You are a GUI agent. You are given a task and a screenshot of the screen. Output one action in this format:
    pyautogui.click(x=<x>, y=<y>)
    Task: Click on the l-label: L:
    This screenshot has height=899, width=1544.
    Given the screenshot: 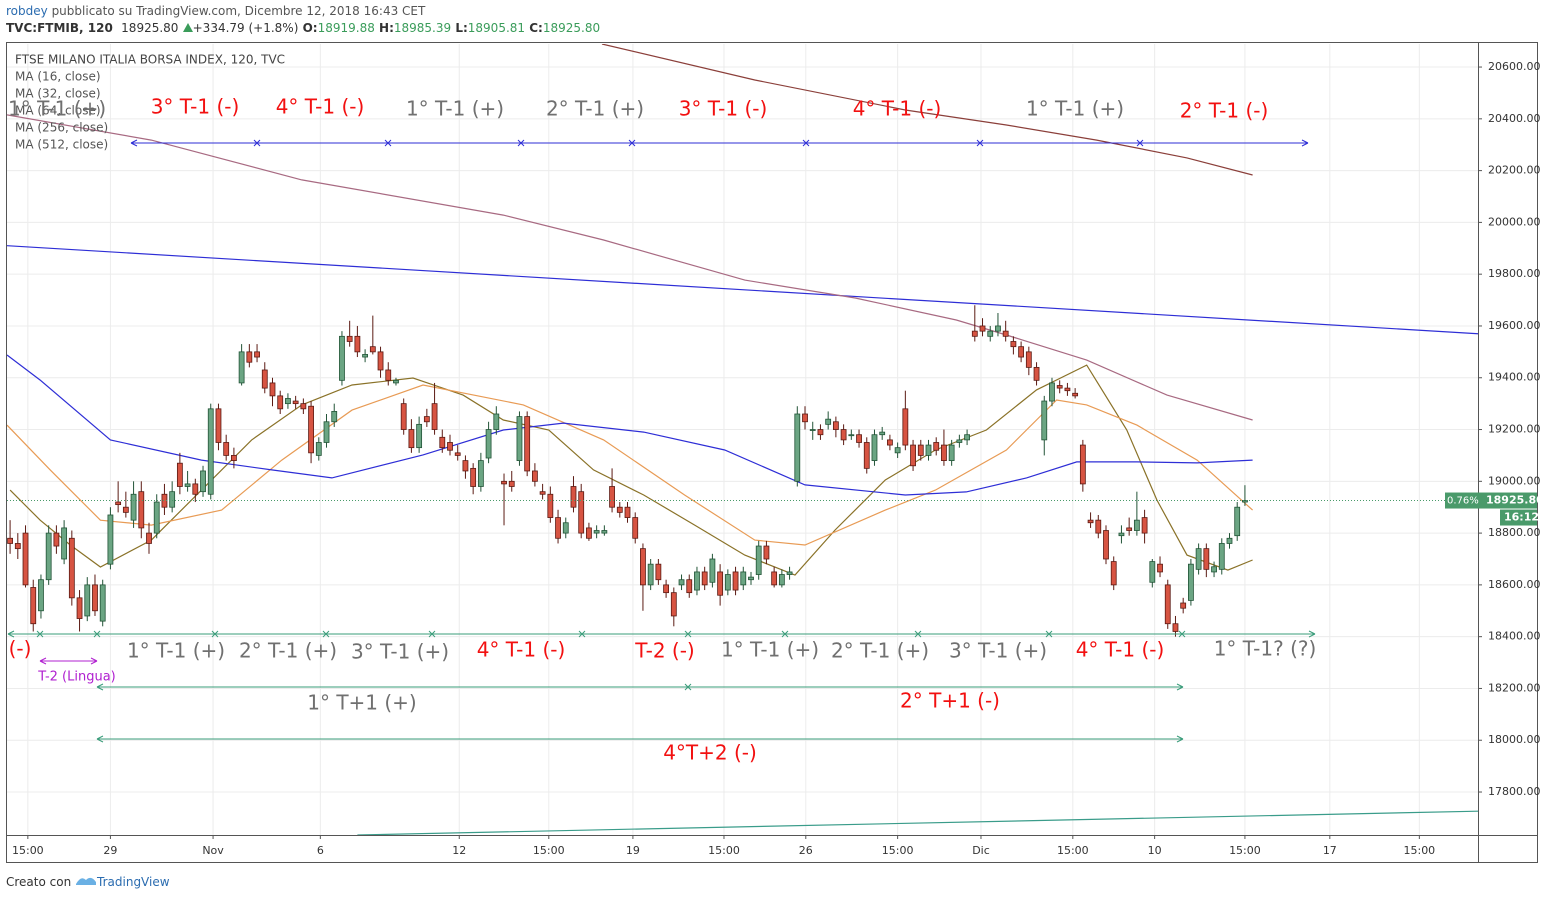 What is the action you would take?
    pyautogui.click(x=461, y=28)
    